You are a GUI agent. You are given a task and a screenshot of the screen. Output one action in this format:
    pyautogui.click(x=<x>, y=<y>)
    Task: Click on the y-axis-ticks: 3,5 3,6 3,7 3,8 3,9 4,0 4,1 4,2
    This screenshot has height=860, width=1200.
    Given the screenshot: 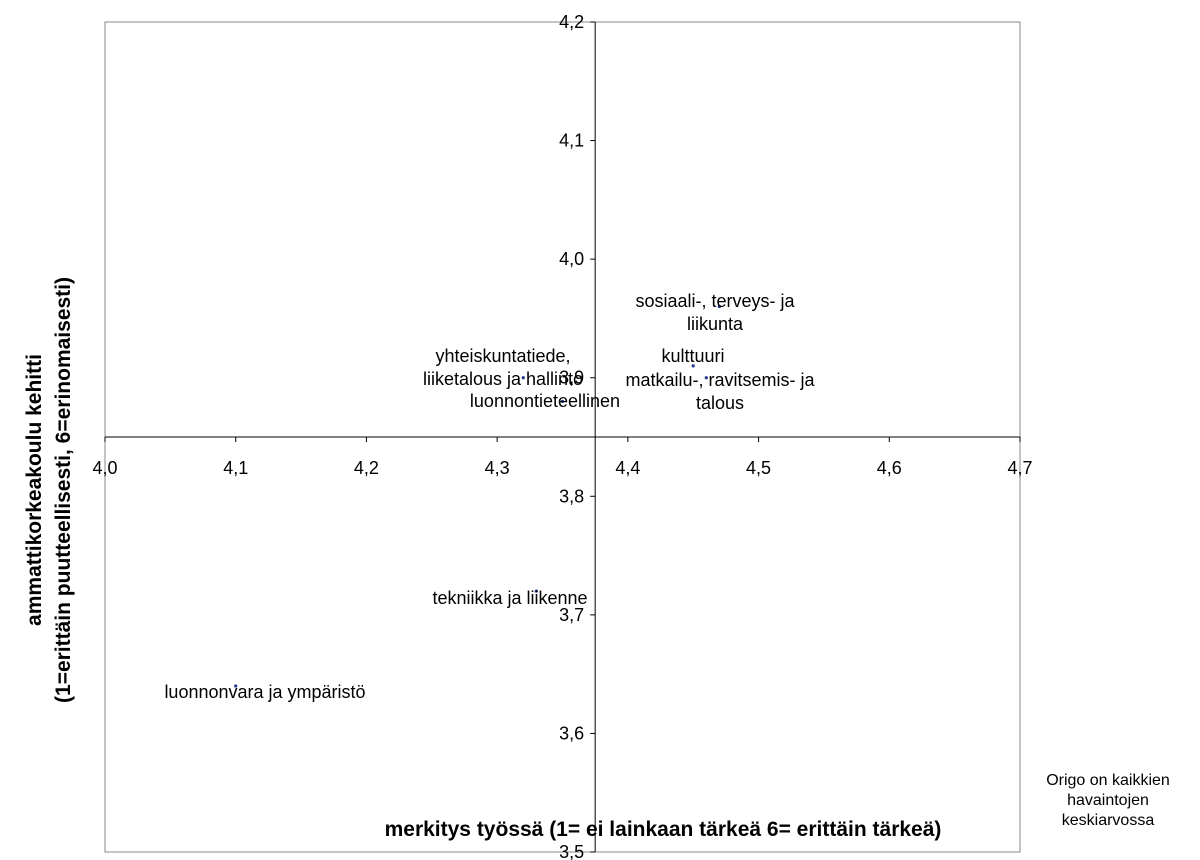 What is the action you would take?
    pyautogui.click(x=577, y=436)
    